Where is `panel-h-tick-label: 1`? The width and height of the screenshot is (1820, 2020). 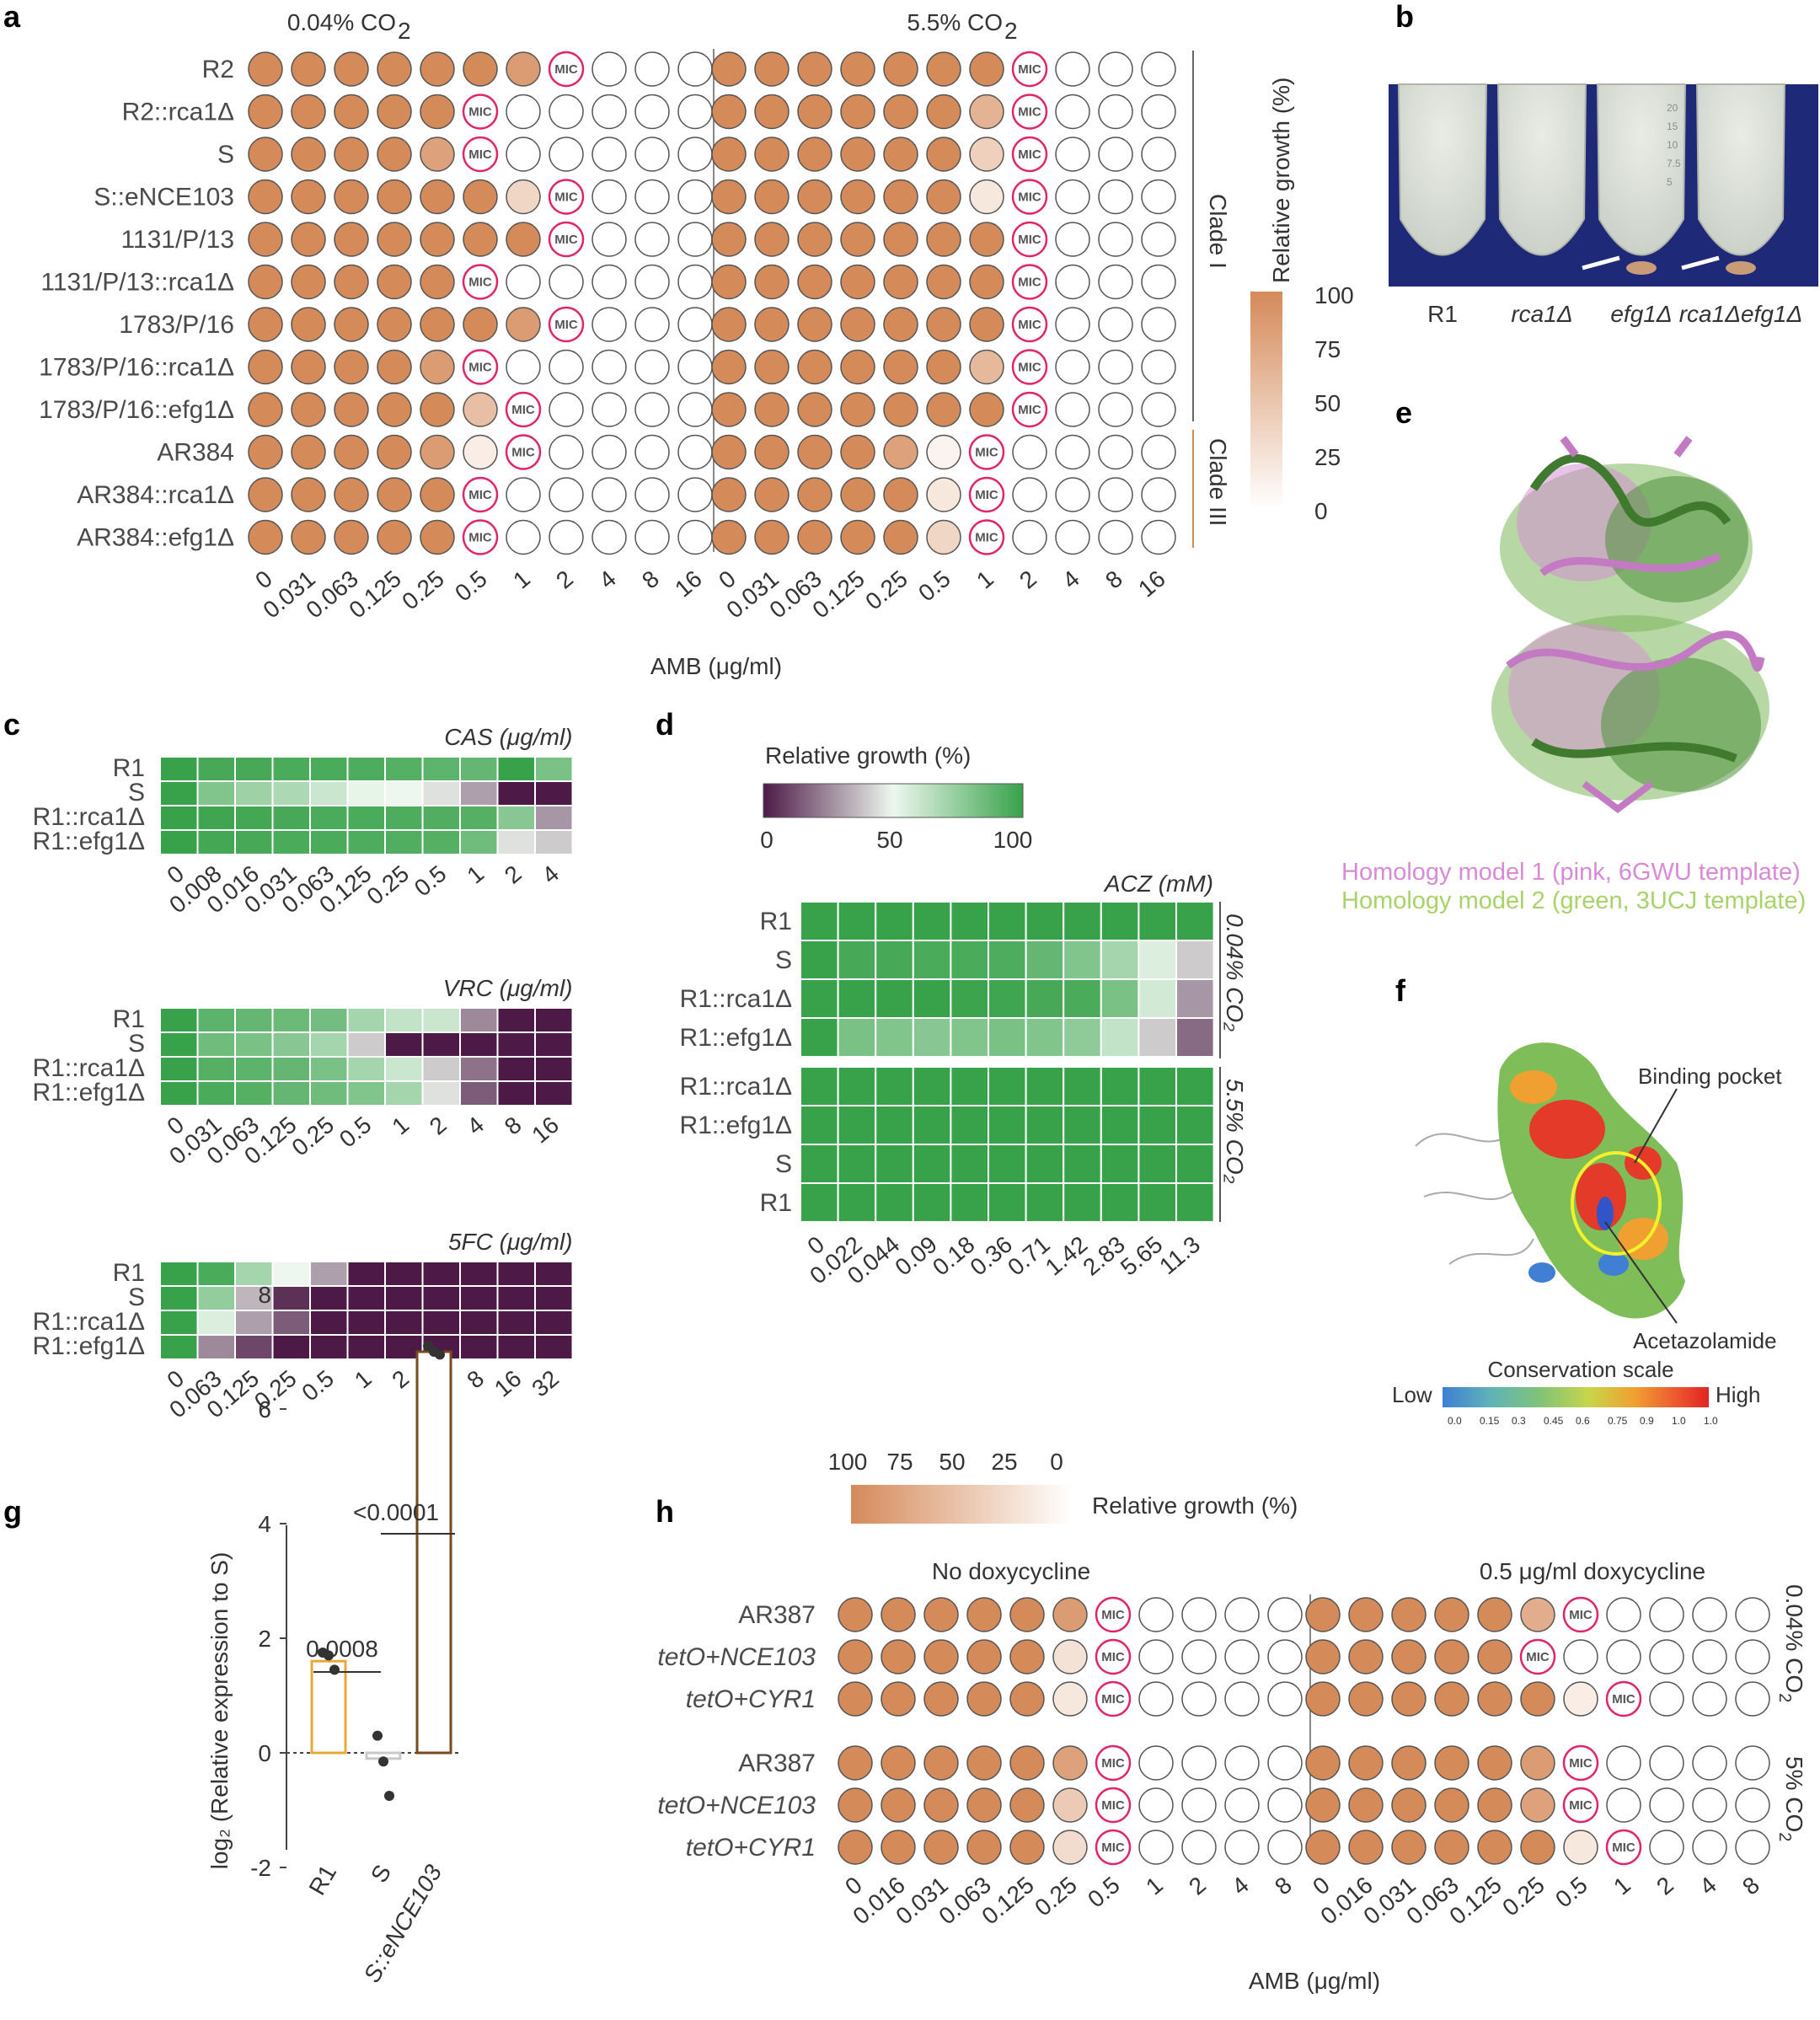 panel-h-tick-label: 1 is located at coordinates (1154, 1886).